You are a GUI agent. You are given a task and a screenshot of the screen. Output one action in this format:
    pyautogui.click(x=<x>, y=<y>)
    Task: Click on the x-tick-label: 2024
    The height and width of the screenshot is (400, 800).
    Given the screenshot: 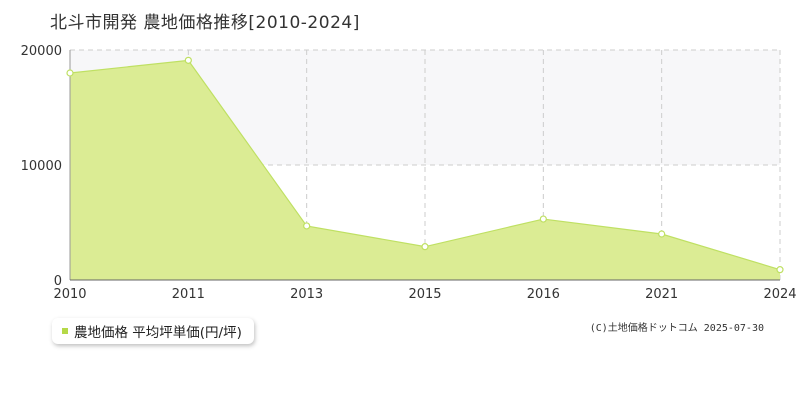 What is the action you would take?
    pyautogui.click(x=779, y=294)
    